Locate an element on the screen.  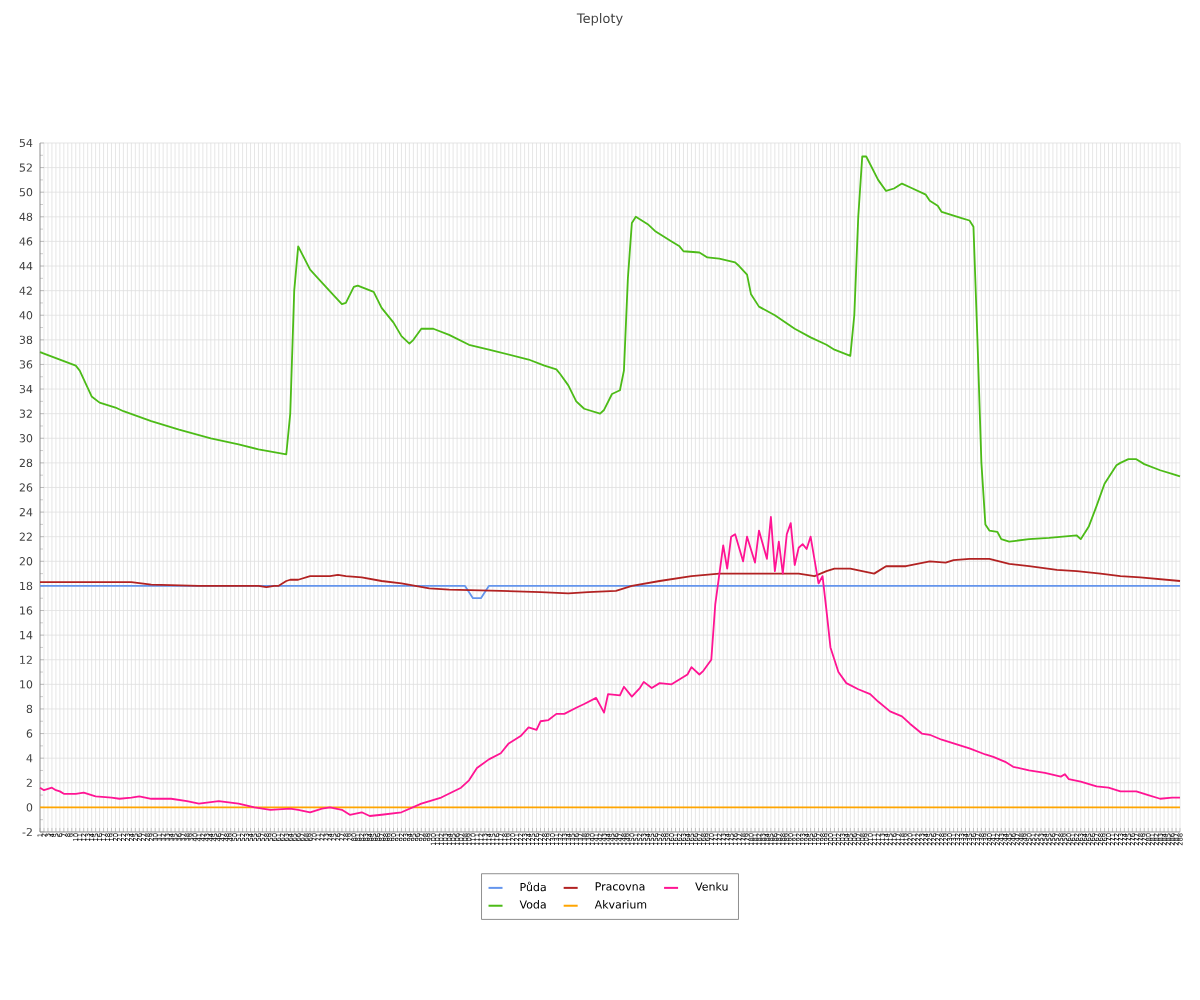
y-tick-label: 8 is located at coordinates (29, 709).